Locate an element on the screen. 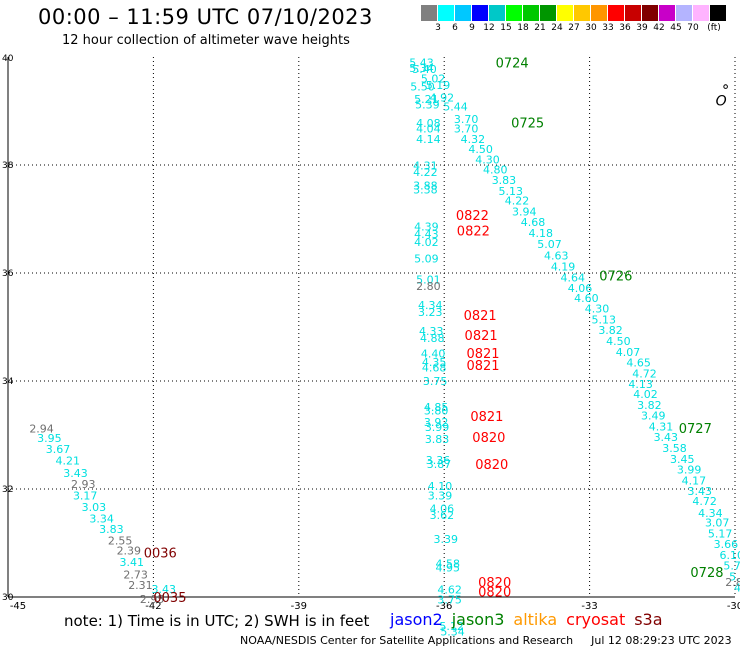  y-tick-label: 32 is located at coordinates (7, 490).